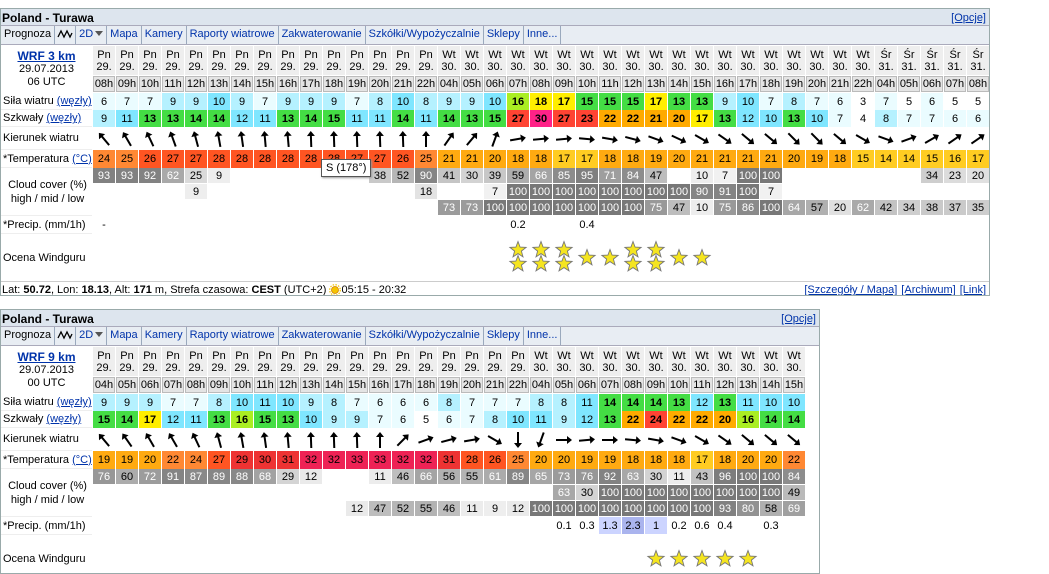  I want to click on footer-link: [Link], so click(972, 290).